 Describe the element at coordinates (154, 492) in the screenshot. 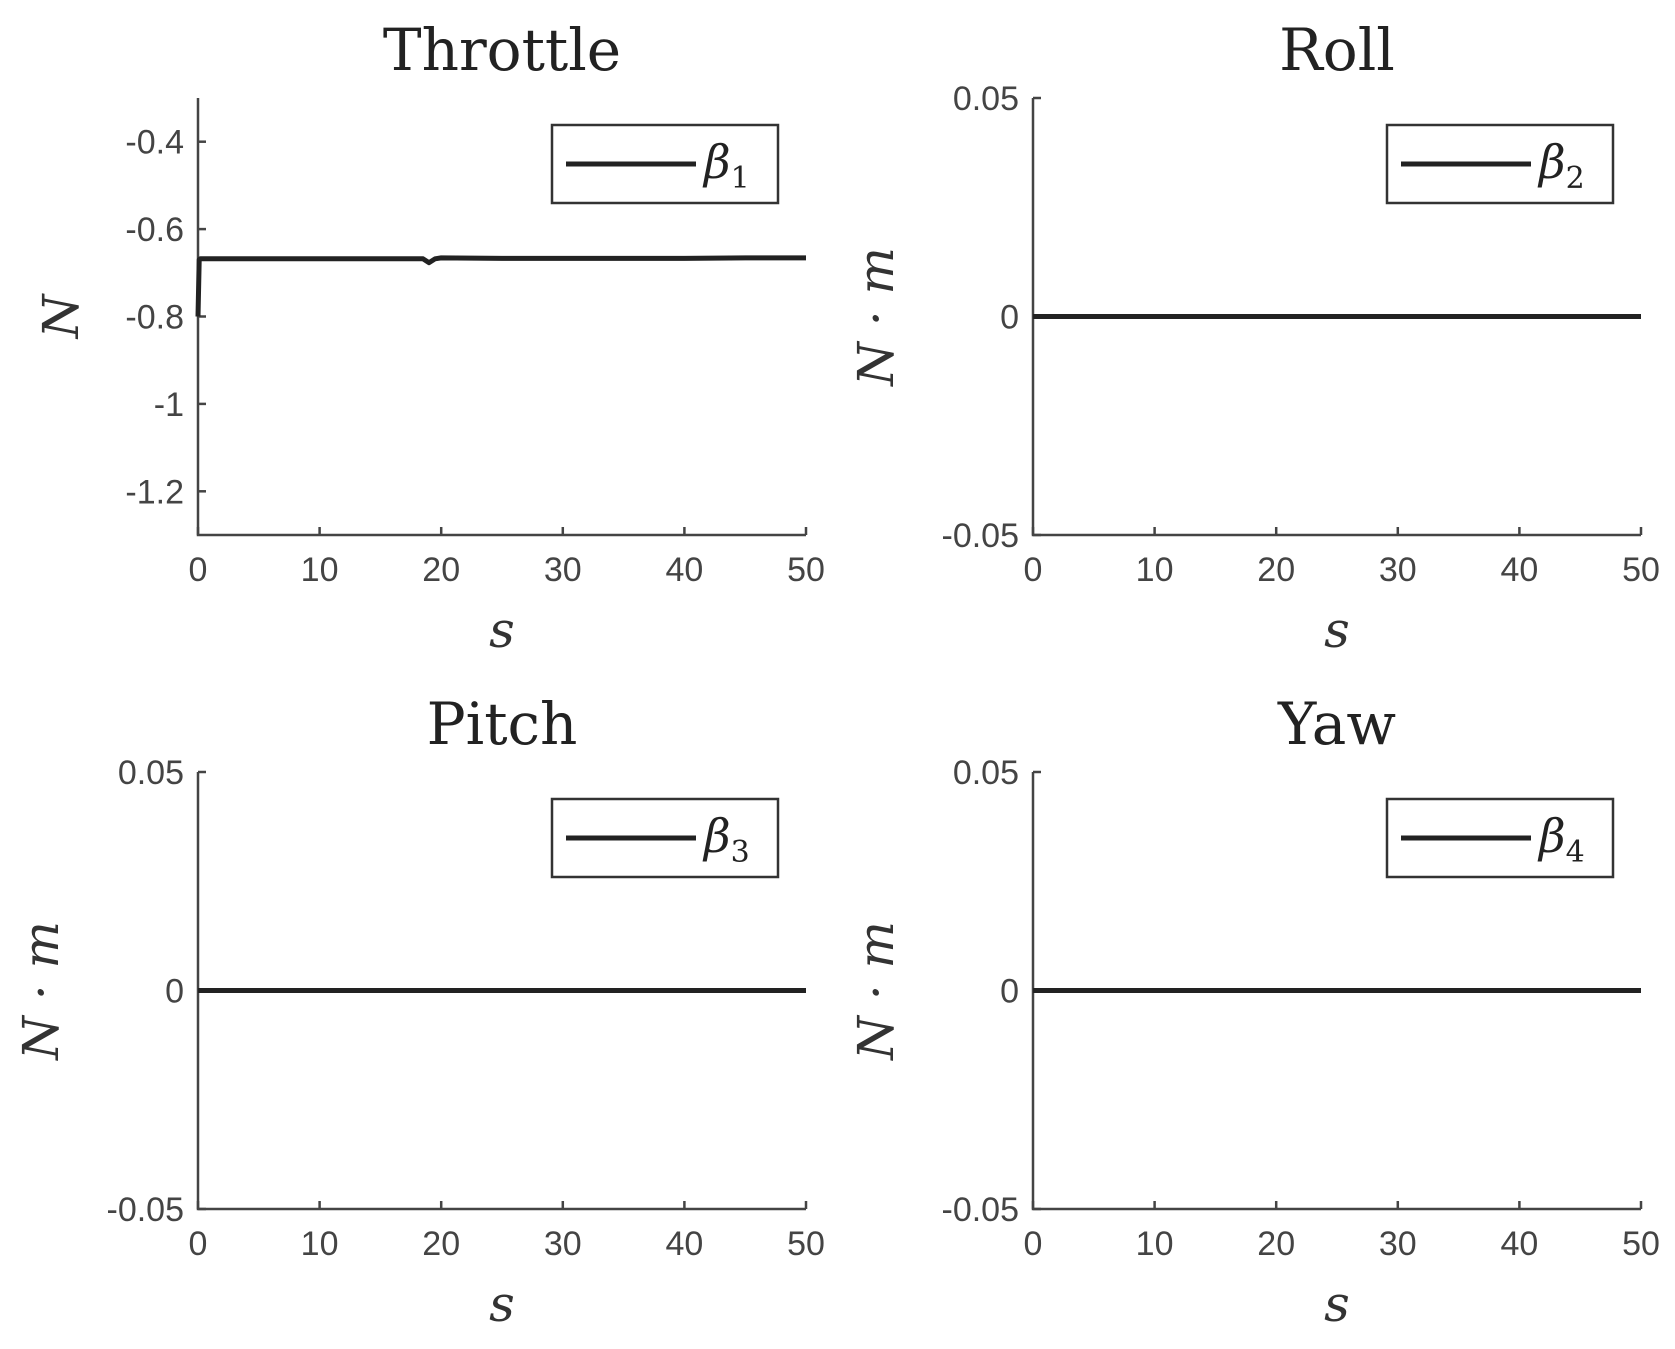

I see `y-tick-label: -1.2` at that location.